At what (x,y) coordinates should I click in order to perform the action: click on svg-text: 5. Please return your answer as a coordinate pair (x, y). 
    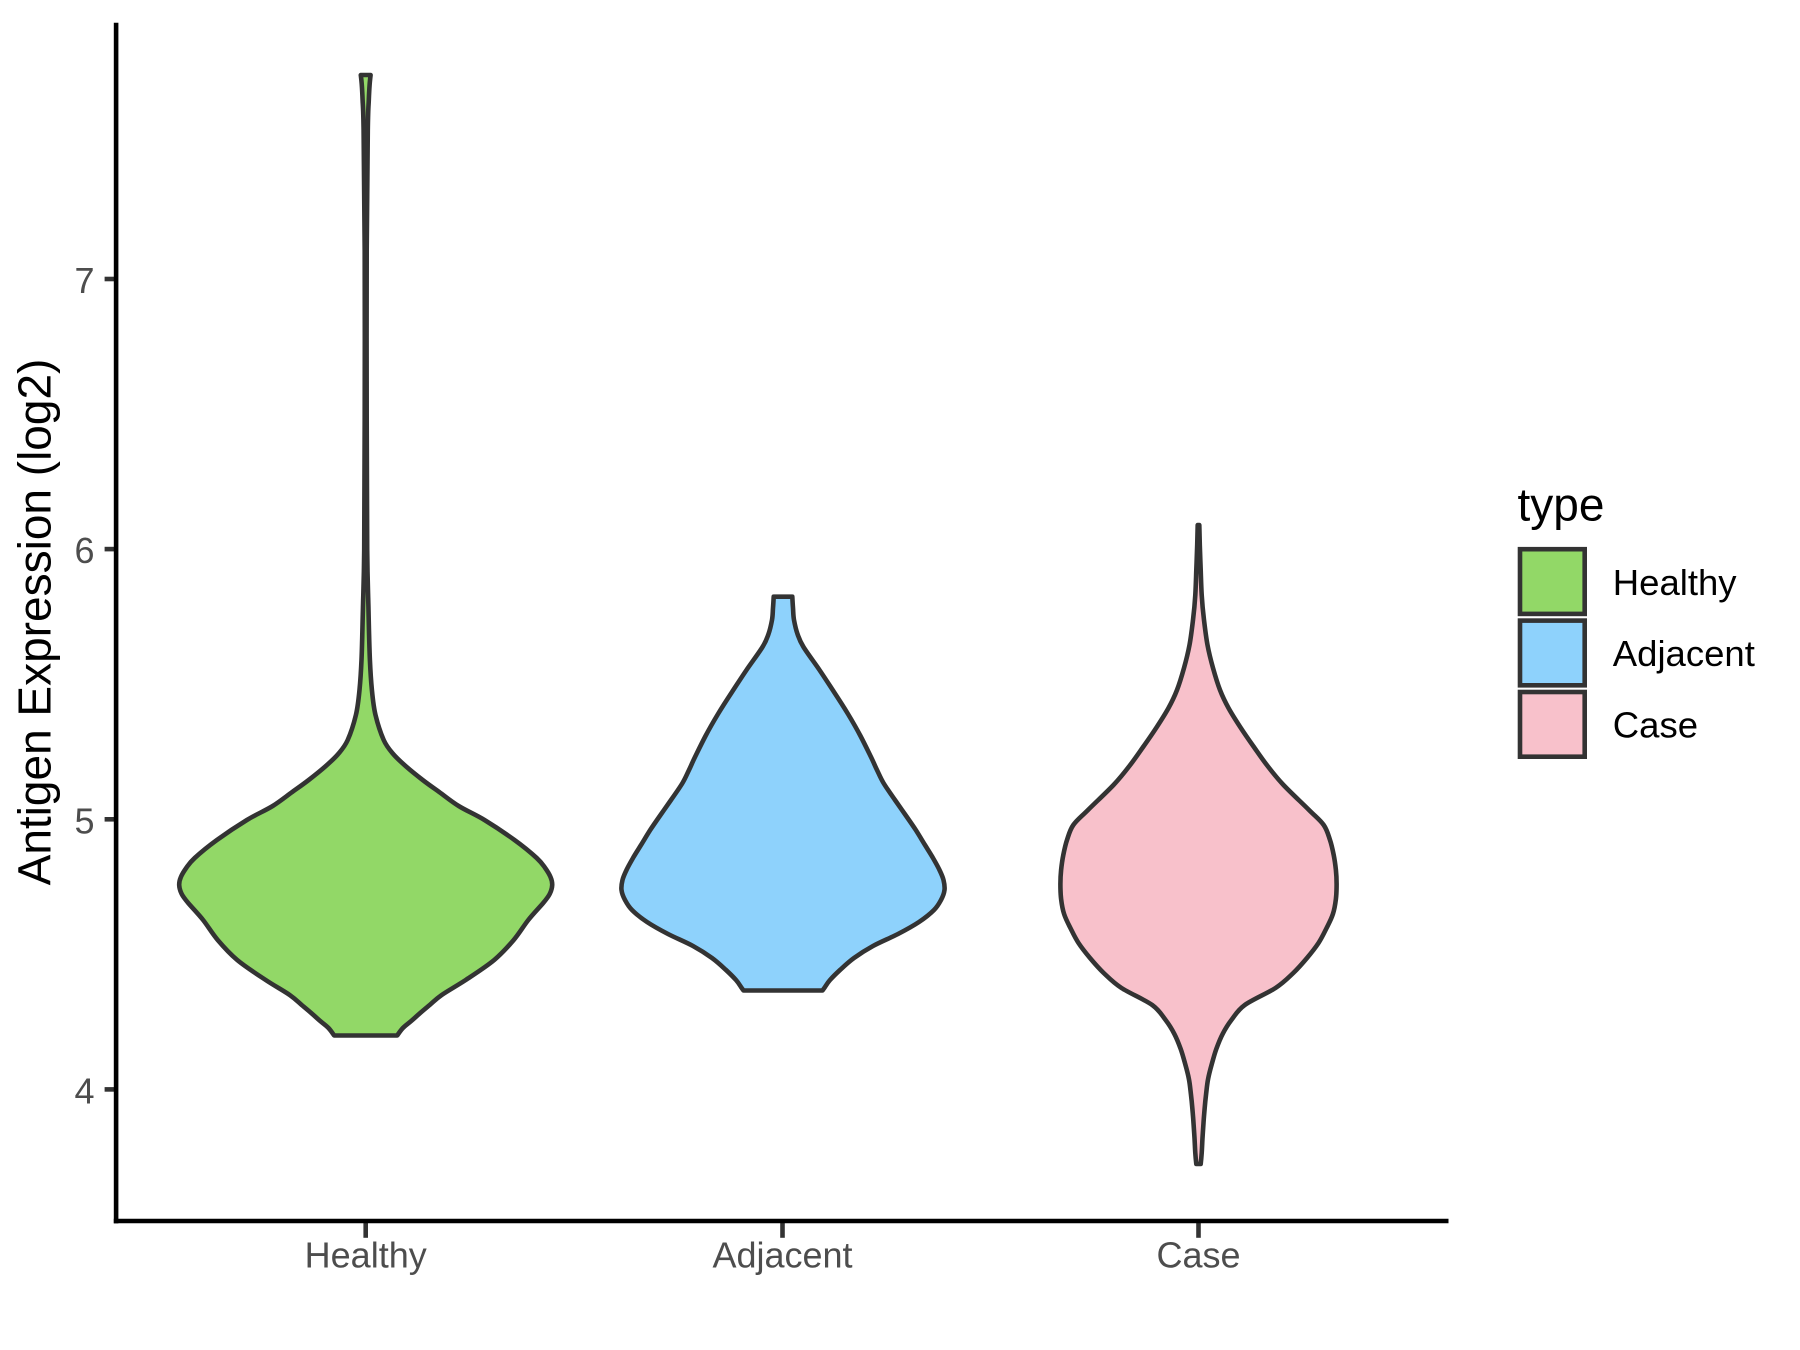
    Looking at the image, I should click on (84, 820).